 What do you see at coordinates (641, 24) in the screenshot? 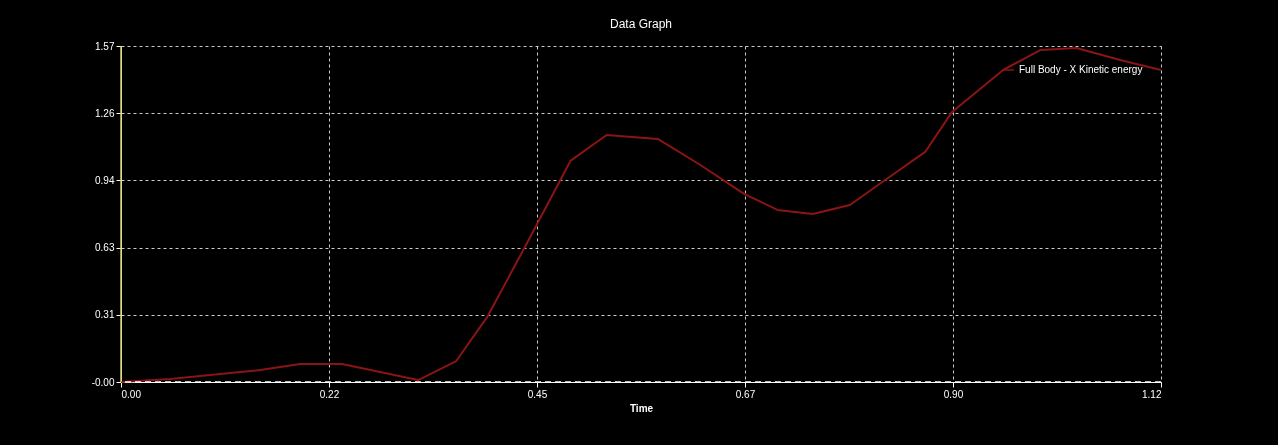
I see `chart-title: Data Graph` at bounding box center [641, 24].